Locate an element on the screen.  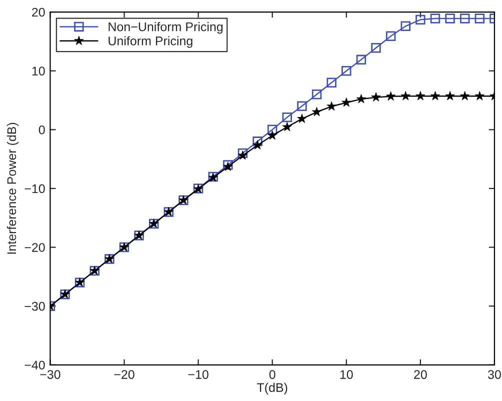
x-axis-title: T(dB) is located at coordinates (272, 388).